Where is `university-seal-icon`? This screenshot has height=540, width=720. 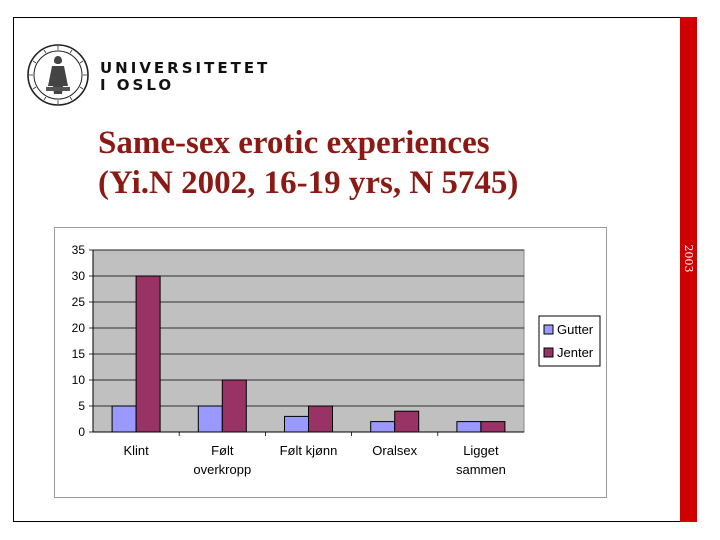 university-seal-icon is located at coordinates (58, 75).